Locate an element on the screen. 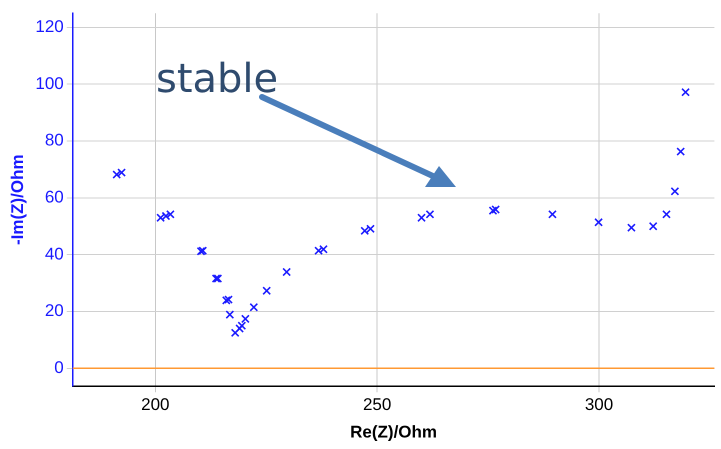  y-tick-label: 100 is located at coordinates (49, 83).